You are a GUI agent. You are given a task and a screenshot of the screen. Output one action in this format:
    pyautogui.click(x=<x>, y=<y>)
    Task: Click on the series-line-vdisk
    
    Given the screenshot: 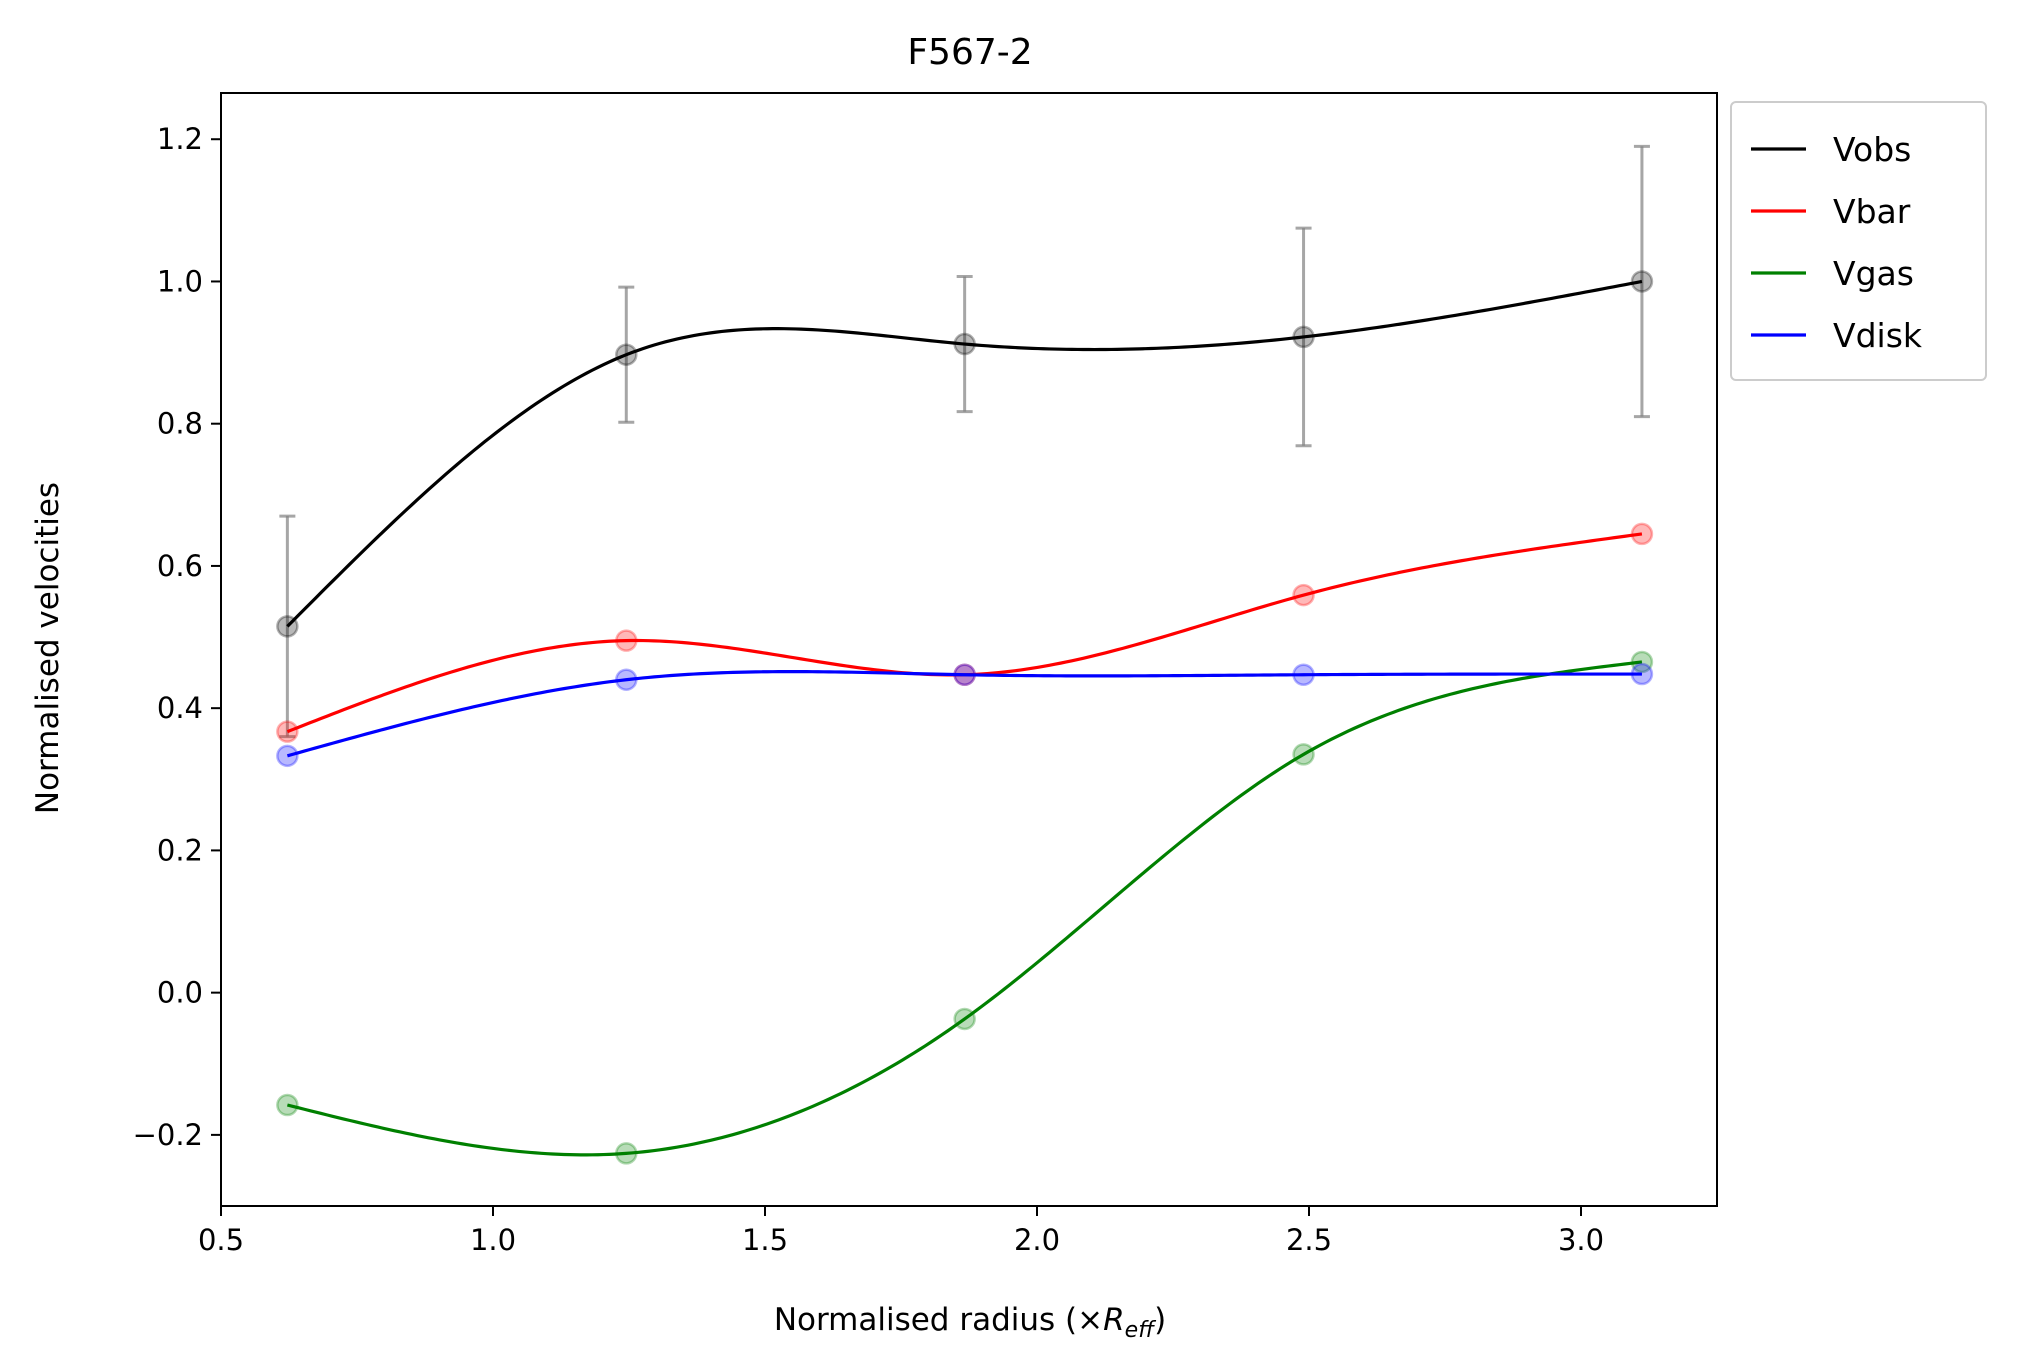 What is the action you would take?
    pyautogui.click(x=964, y=713)
    